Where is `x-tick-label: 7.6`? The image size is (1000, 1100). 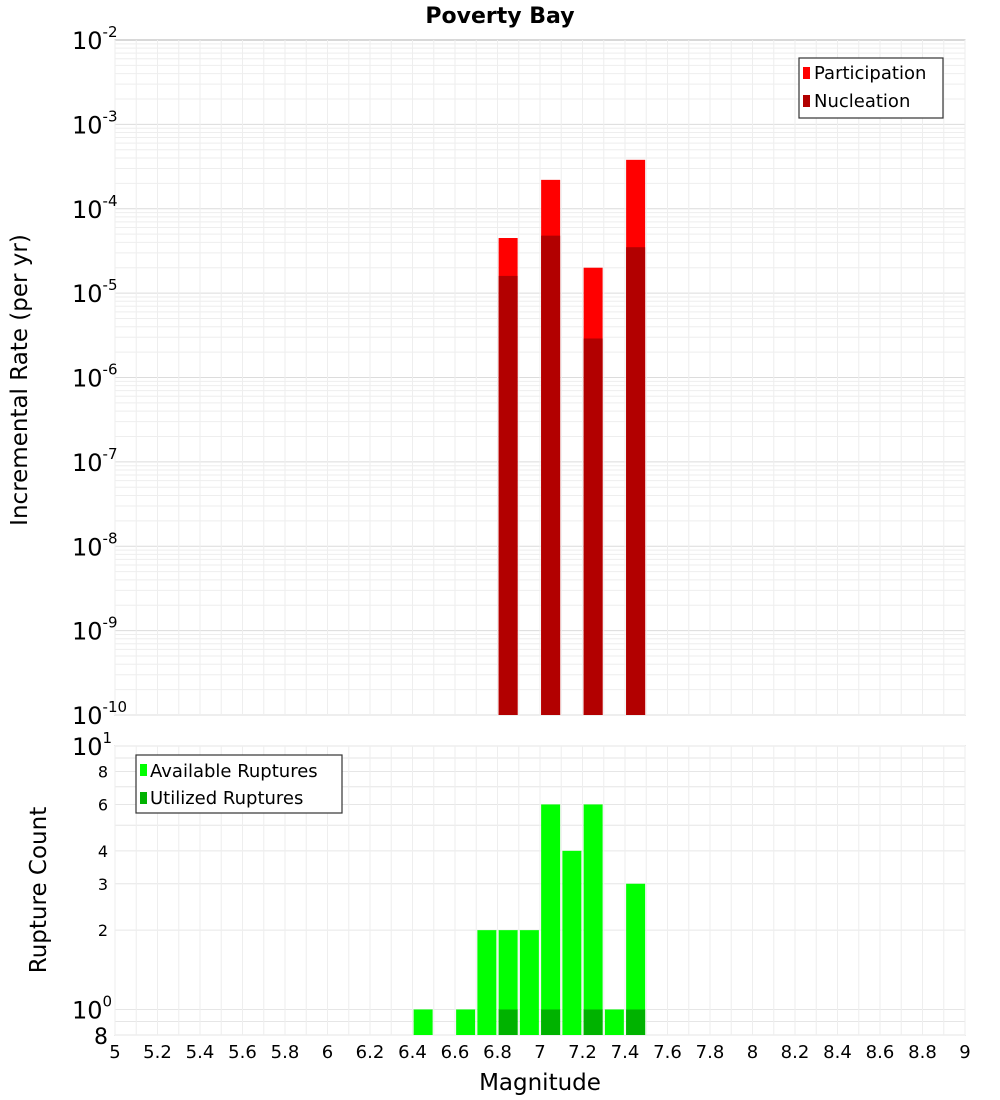
x-tick-label: 7.6 is located at coordinates (667, 1052).